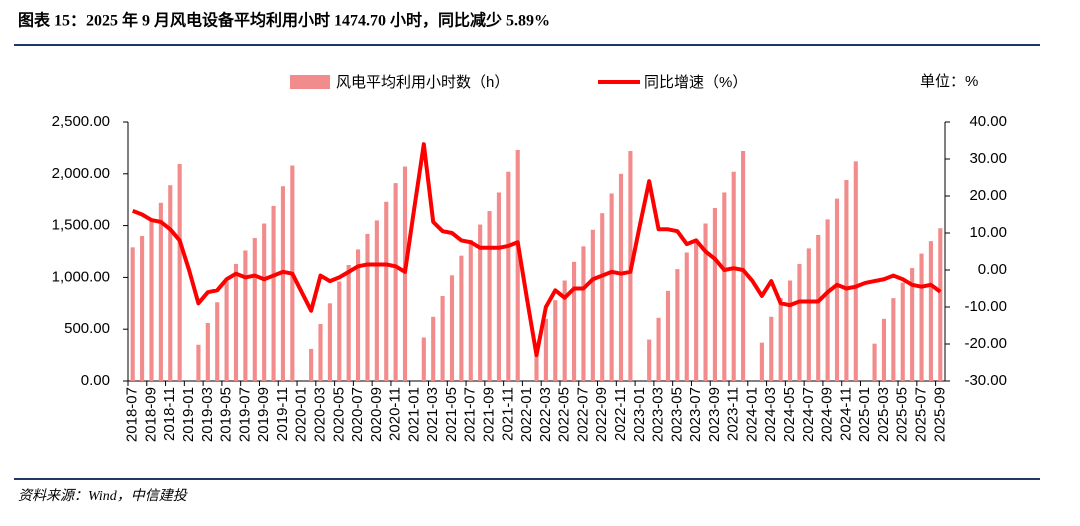 The width and height of the screenshot is (1080, 526). Describe the element at coordinates (985, 306) in the screenshot. I see `y2-tick-label: -10.00` at that location.